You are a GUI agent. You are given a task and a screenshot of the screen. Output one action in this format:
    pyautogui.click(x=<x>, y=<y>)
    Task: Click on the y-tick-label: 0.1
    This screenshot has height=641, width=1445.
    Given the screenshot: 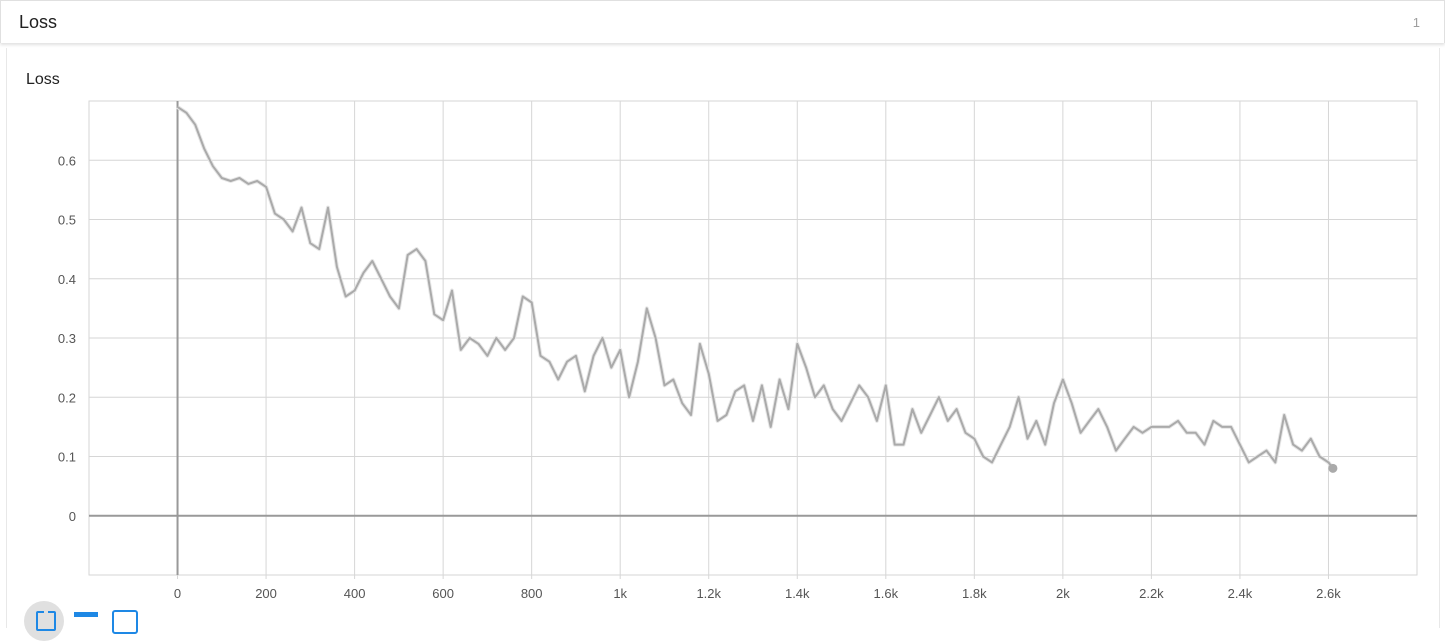 What is the action you would take?
    pyautogui.click(x=67, y=457)
    